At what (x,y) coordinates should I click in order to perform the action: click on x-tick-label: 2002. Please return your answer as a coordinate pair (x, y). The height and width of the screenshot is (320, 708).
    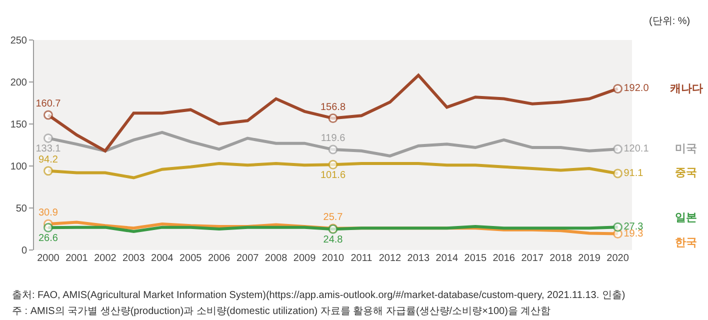
    Looking at the image, I should click on (105, 258).